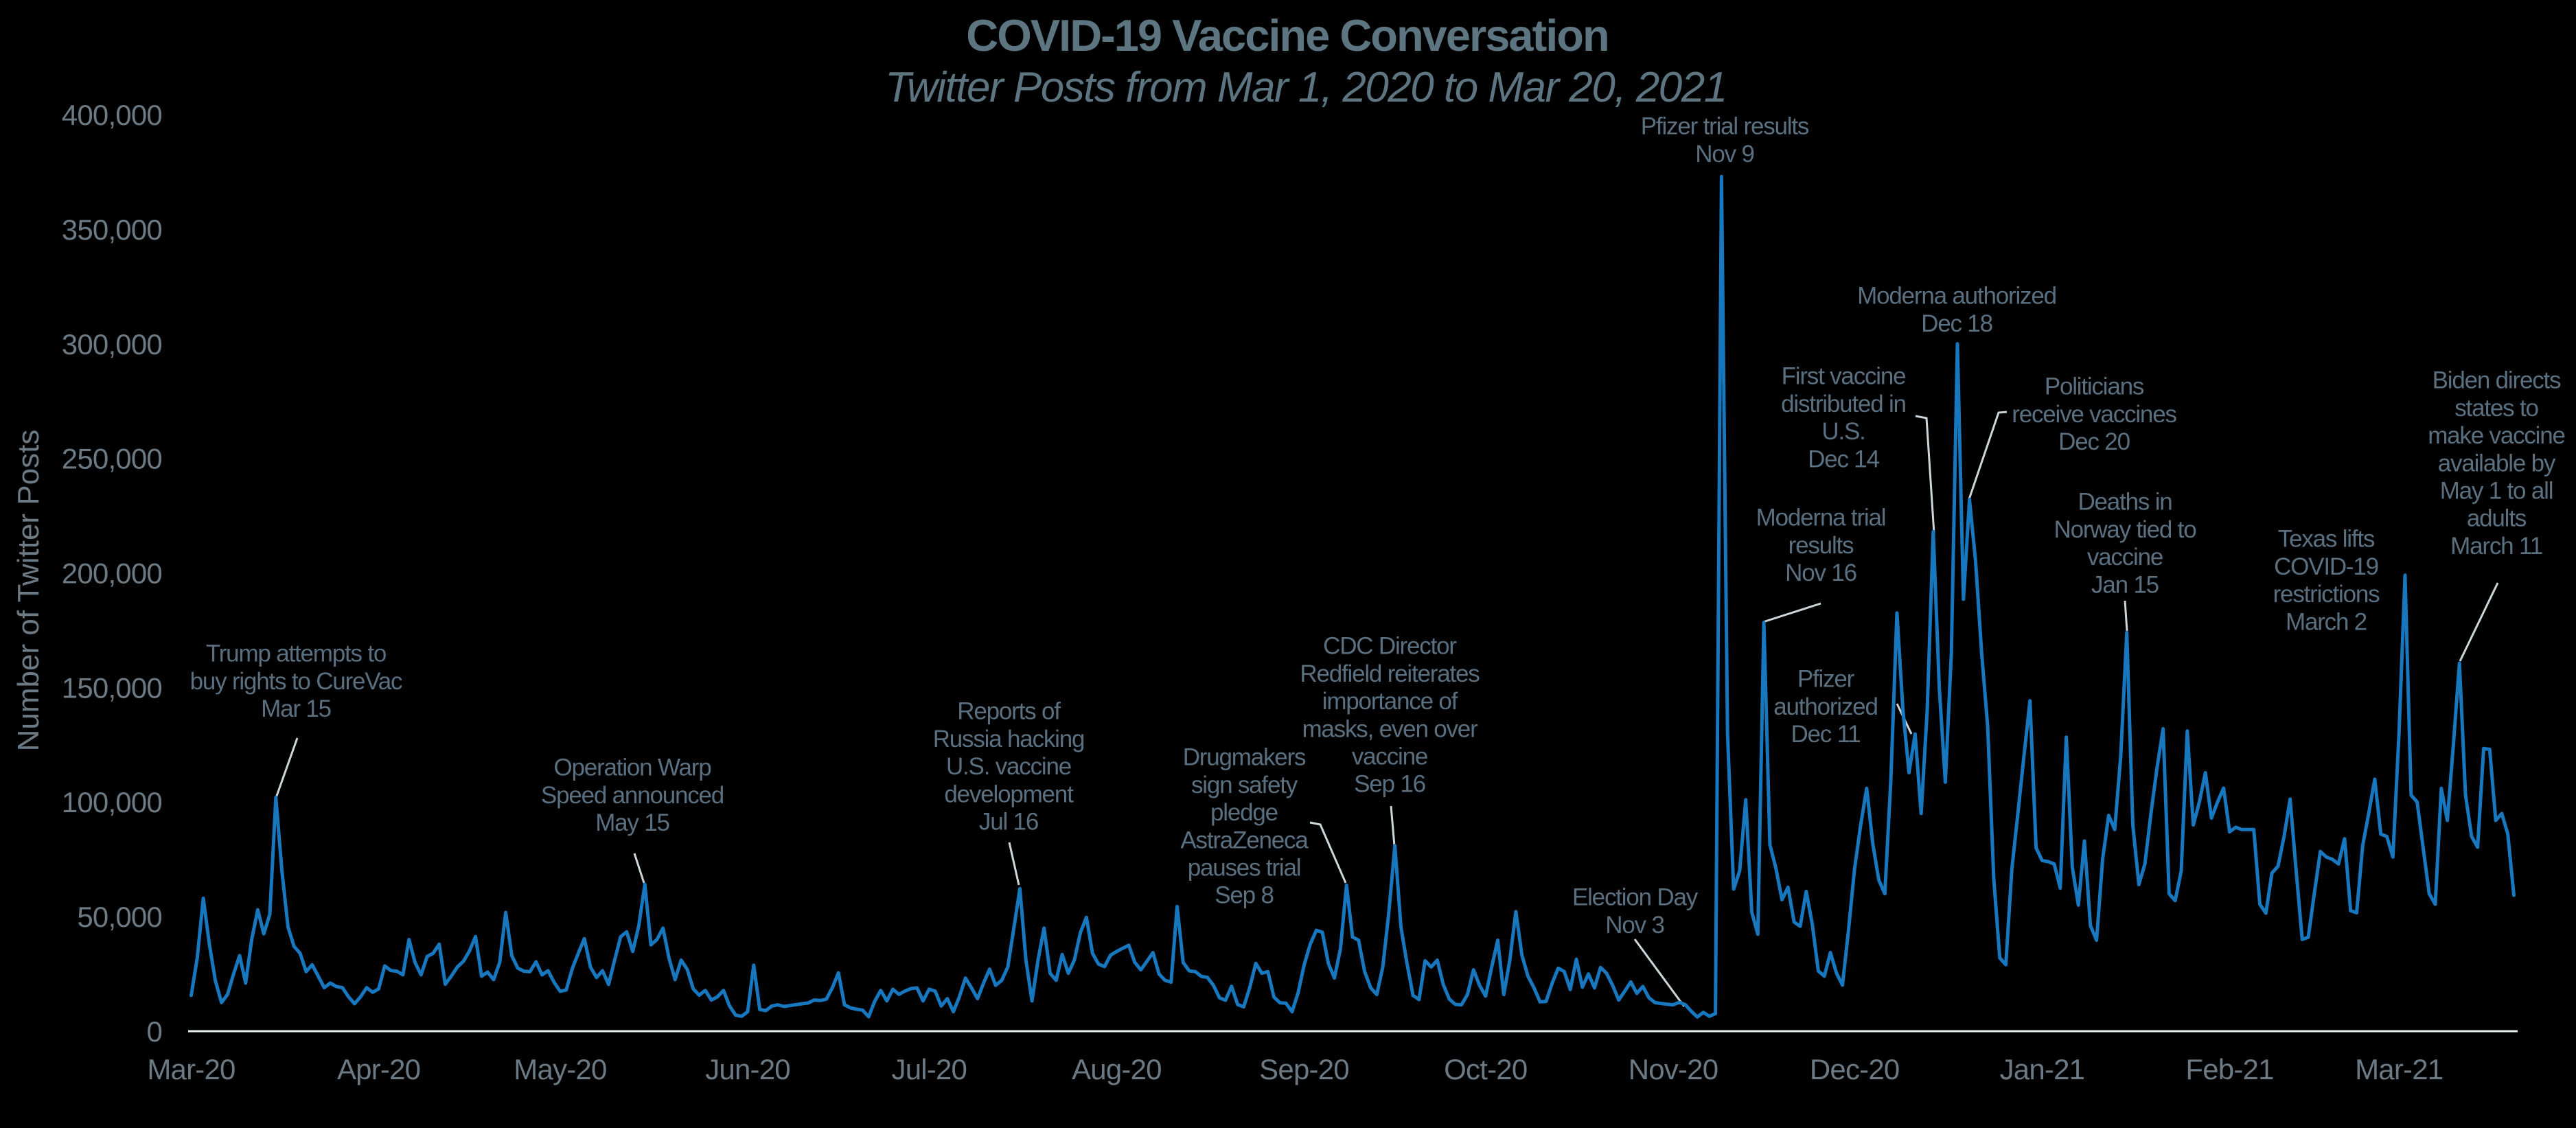  I want to click on svg-text: Election Day, so click(1635, 897).